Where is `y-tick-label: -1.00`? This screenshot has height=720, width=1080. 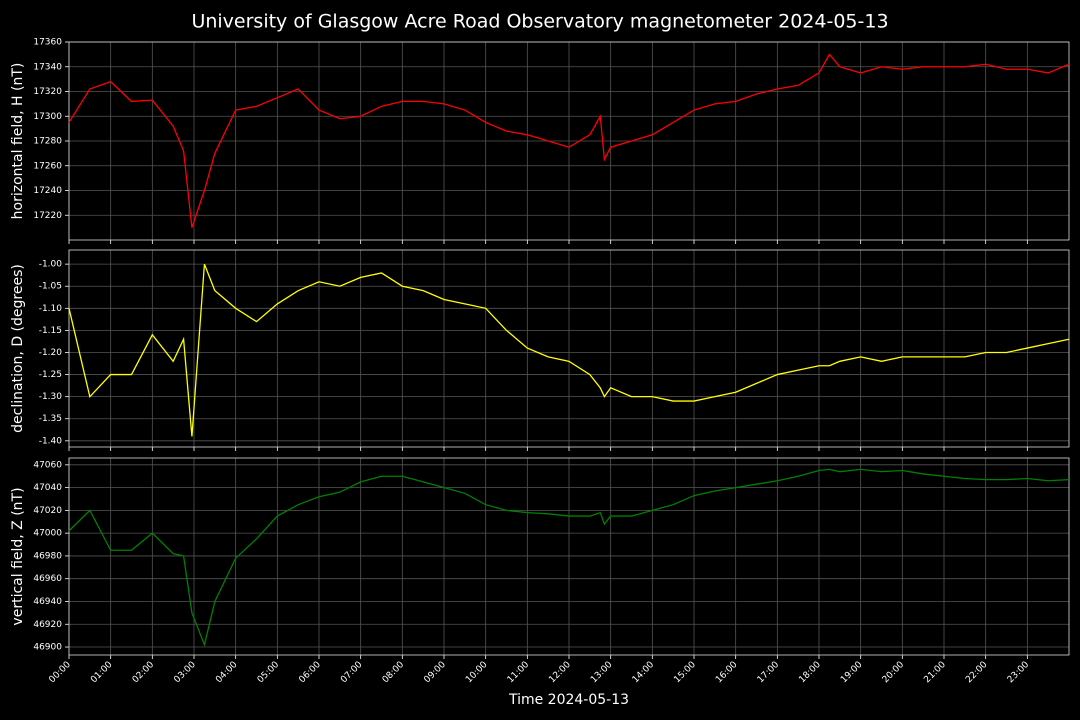
y-tick-label: -1.00 is located at coordinates (51, 265).